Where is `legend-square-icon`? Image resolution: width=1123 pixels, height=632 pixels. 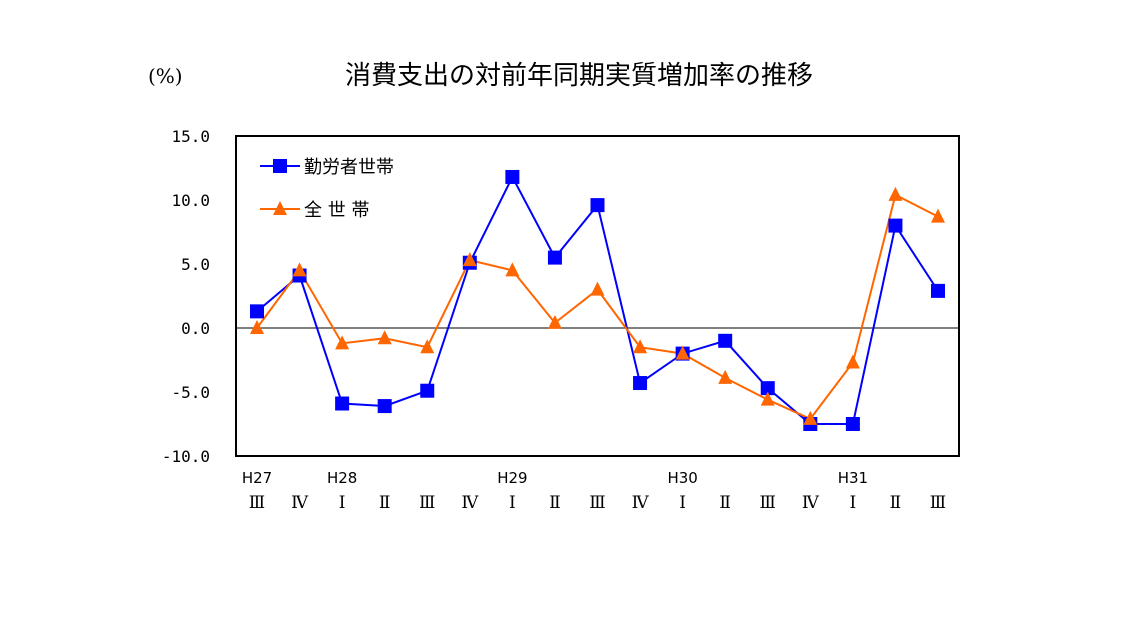 legend-square-icon is located at coordinates (280, 166).